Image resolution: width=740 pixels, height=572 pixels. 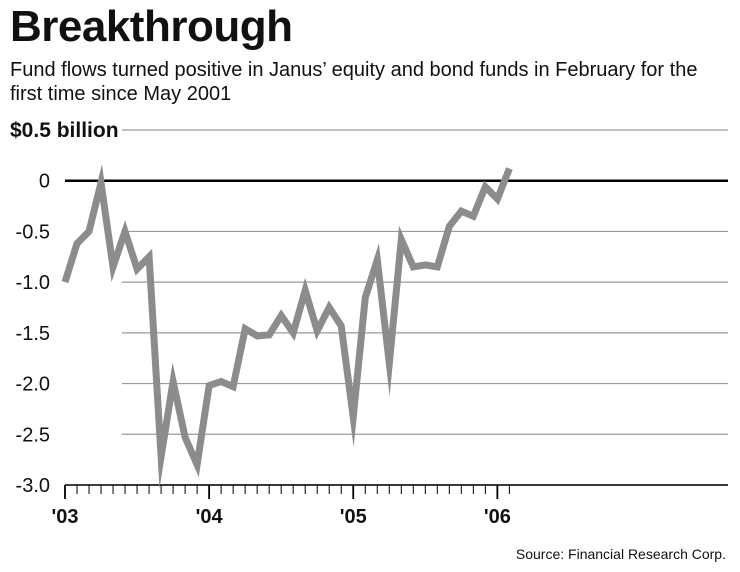 I want to click on x-axis: '03 '04 '05 '06, so click(x=389, y=506).